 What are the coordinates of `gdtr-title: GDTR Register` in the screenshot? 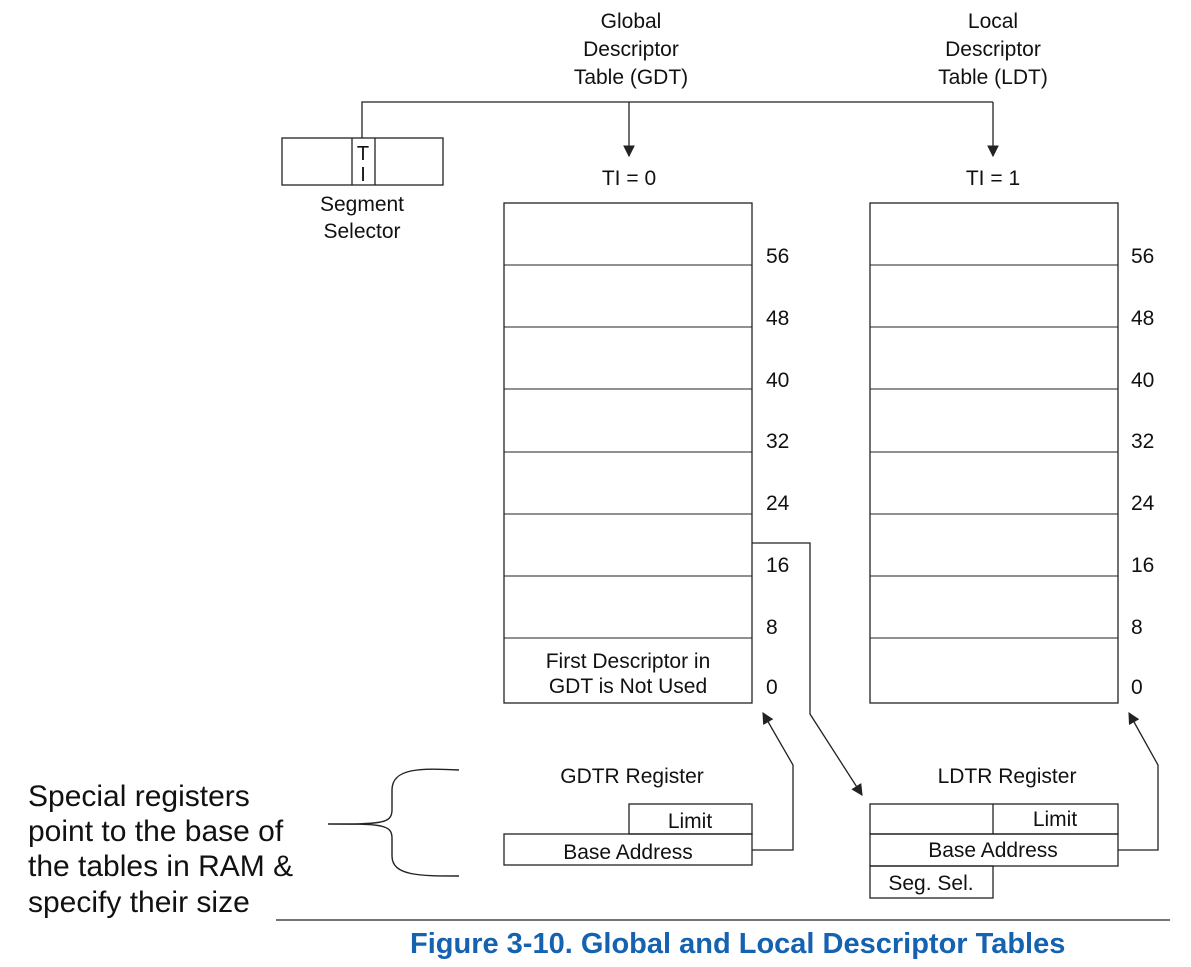 It's located at (632, 776).